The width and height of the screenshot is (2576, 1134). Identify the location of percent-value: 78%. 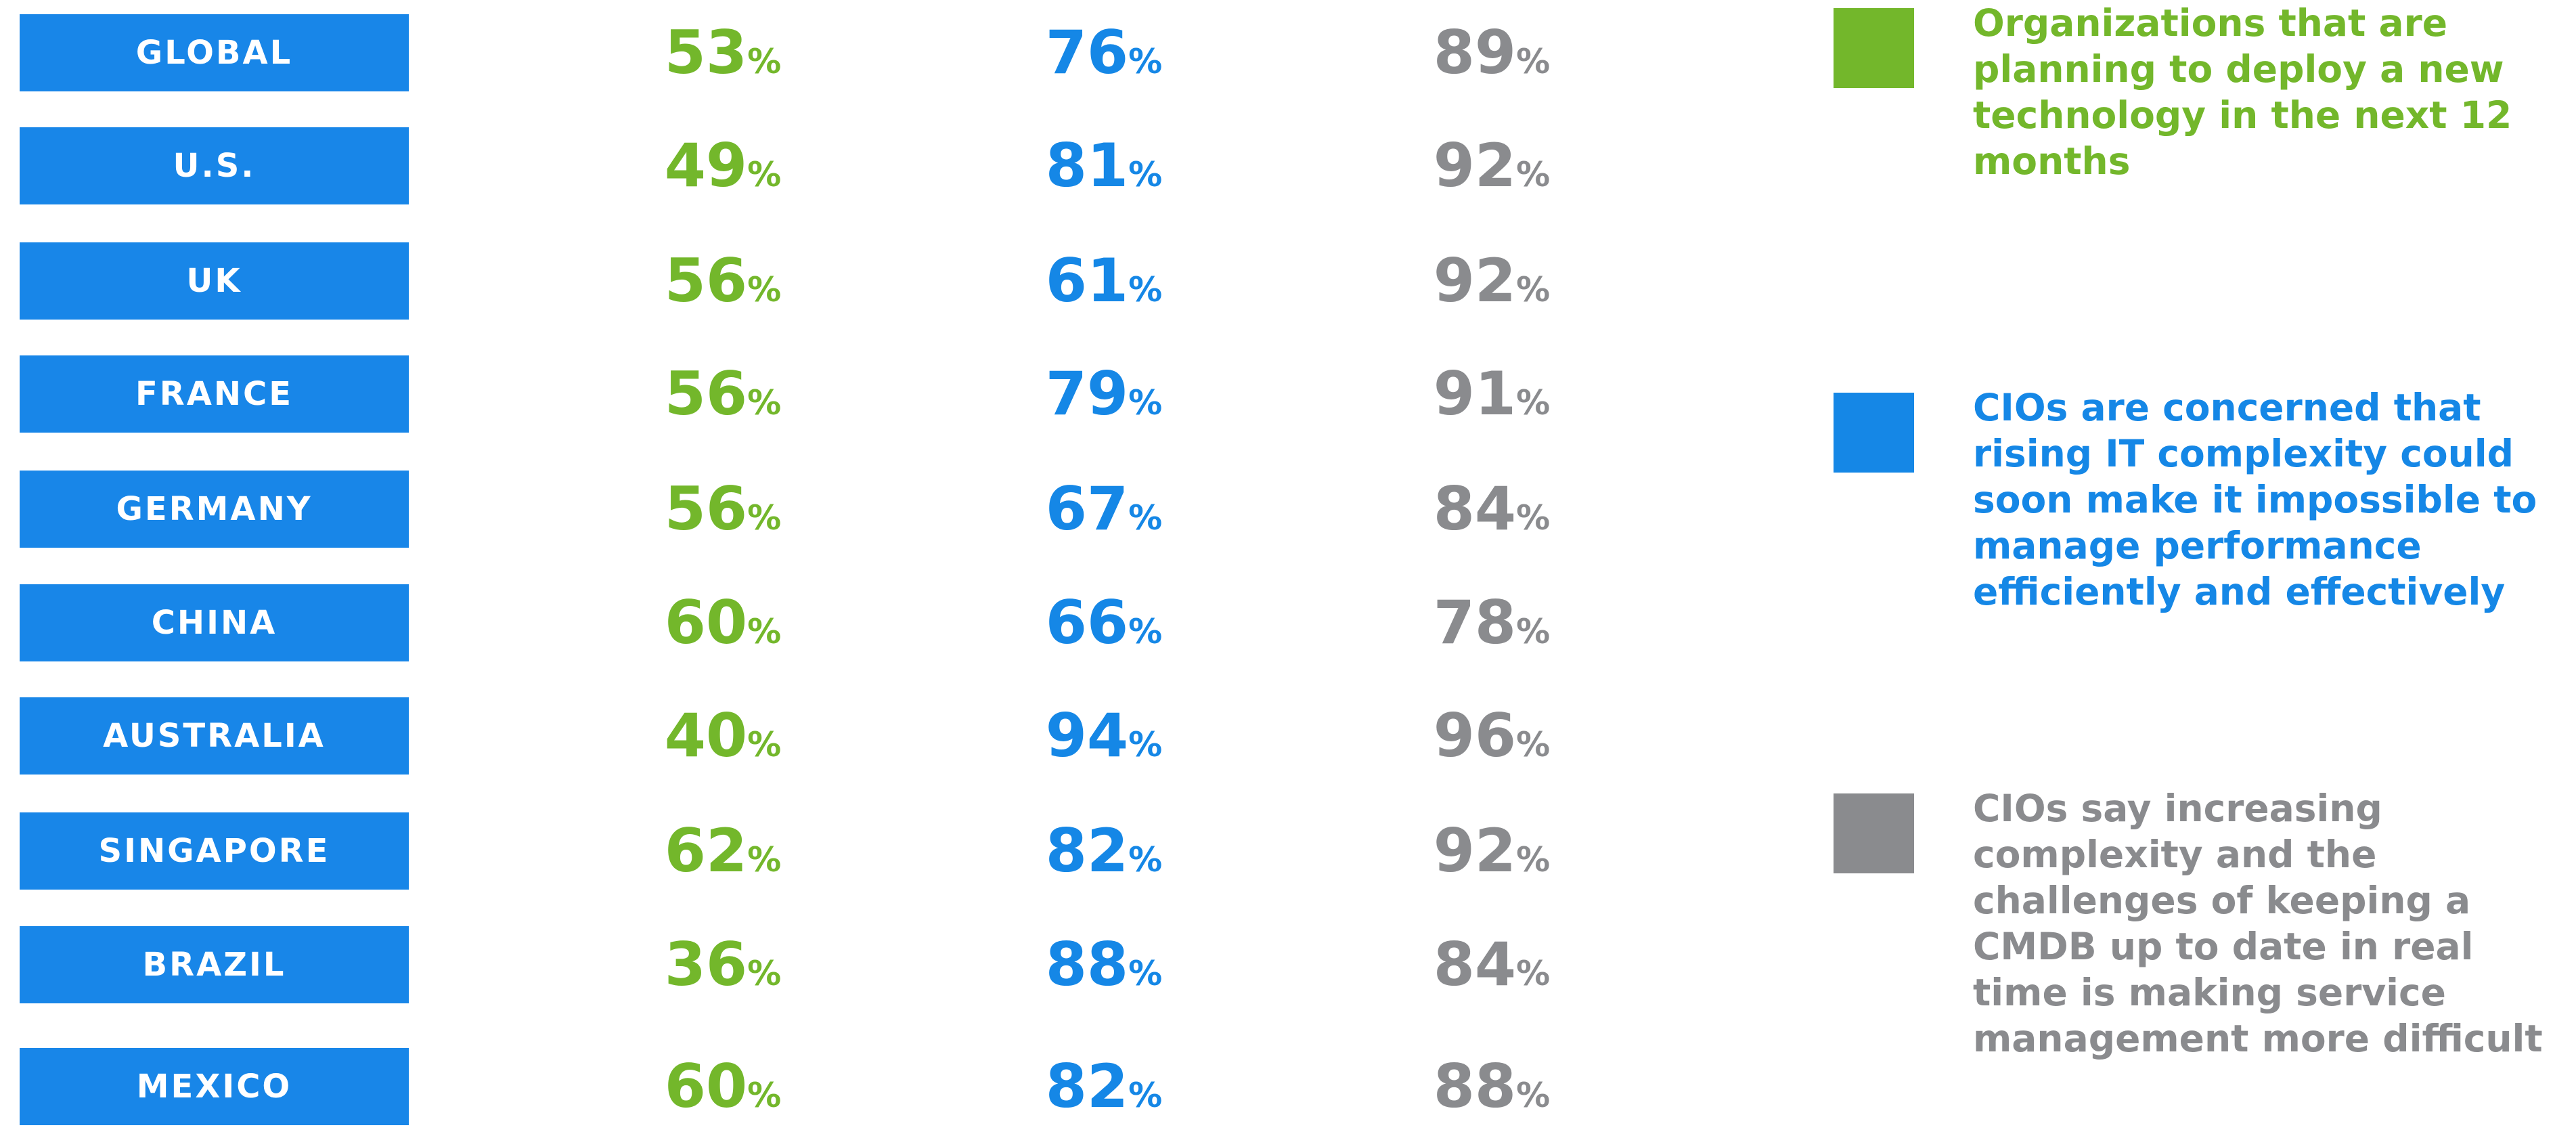
(1492, 622).